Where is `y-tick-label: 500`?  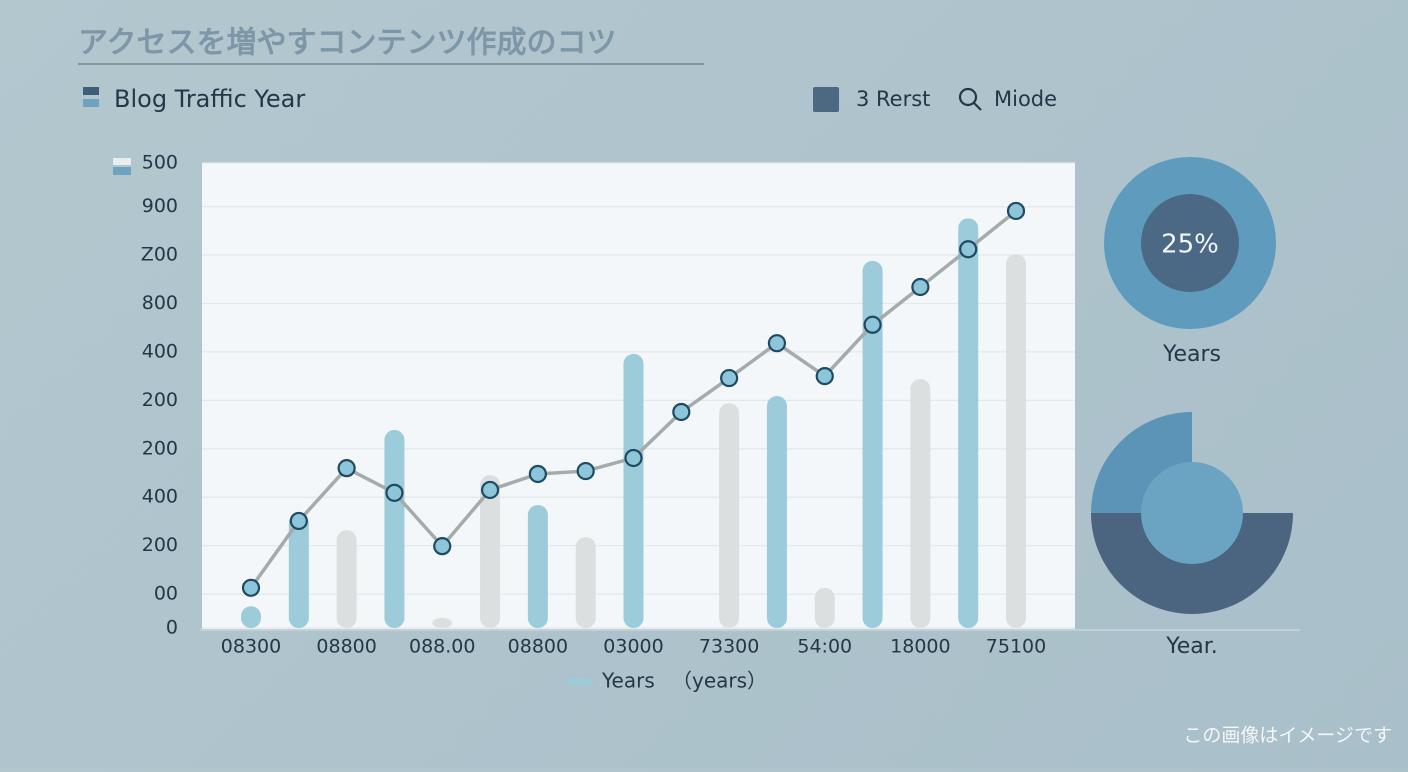
y-tick-label: 500 is located at coordinates (160, 163).